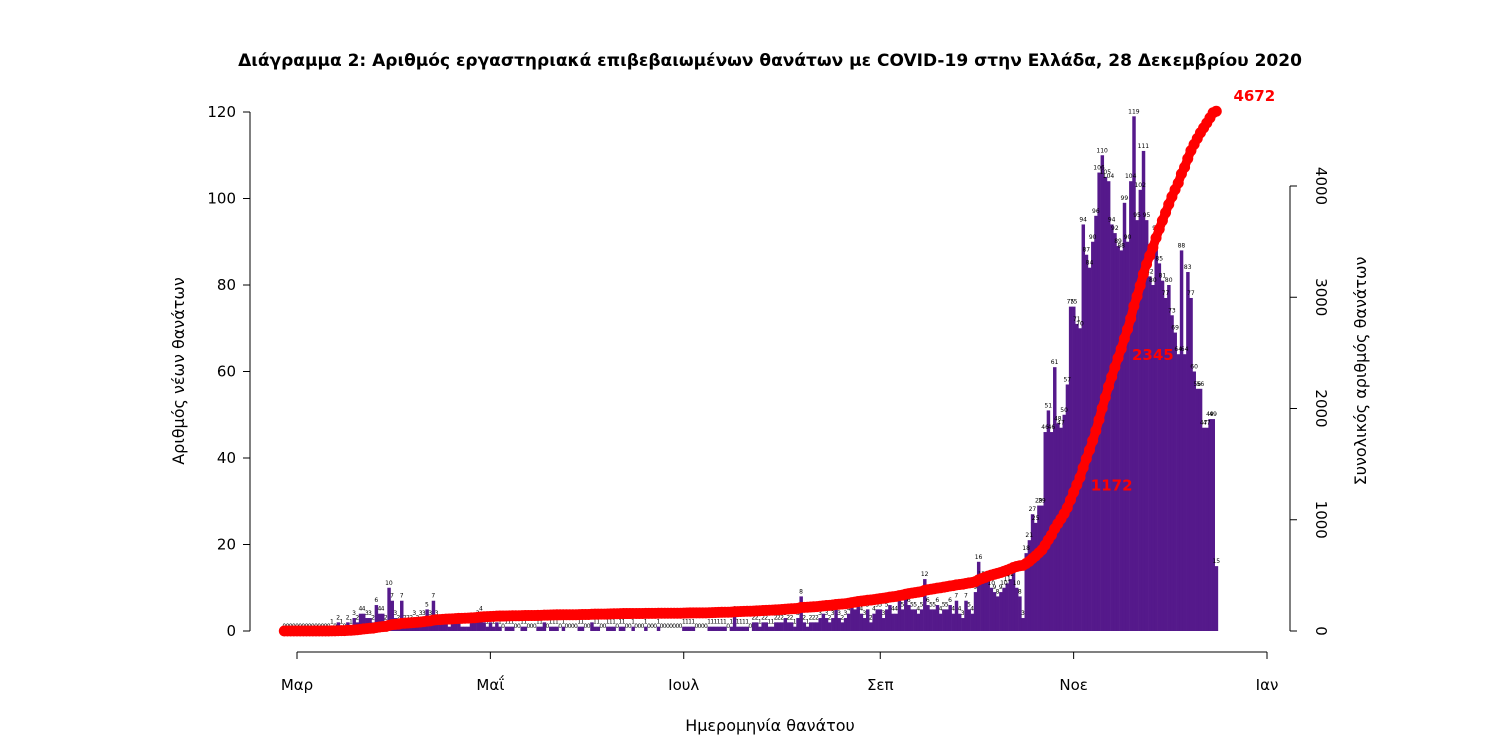  Describe the element at coordinates (1073, 685) in the screenshot. I see `x-tick-label: Νοε` at that location.